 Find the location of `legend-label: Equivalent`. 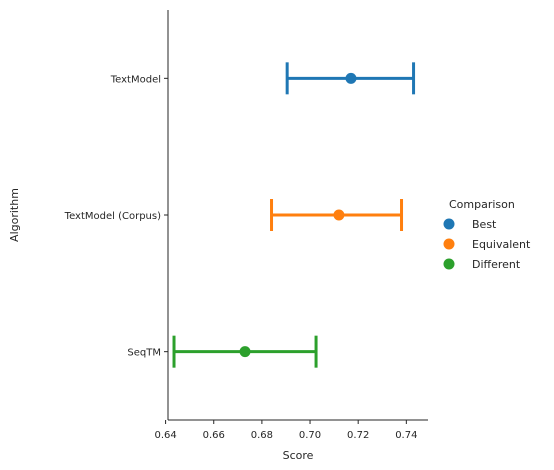

legend-label: Equivalent is located at coordinates (501, 244).